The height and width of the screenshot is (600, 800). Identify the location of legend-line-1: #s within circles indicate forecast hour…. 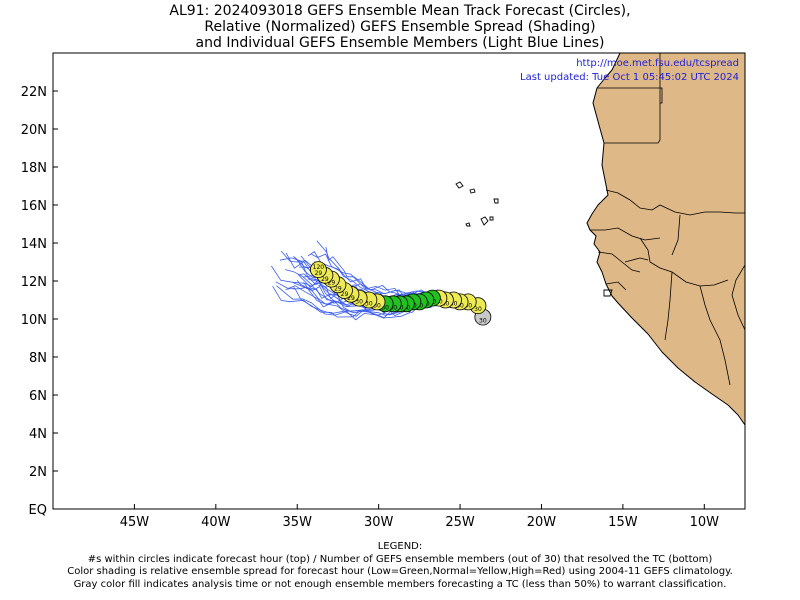
(400, 559).